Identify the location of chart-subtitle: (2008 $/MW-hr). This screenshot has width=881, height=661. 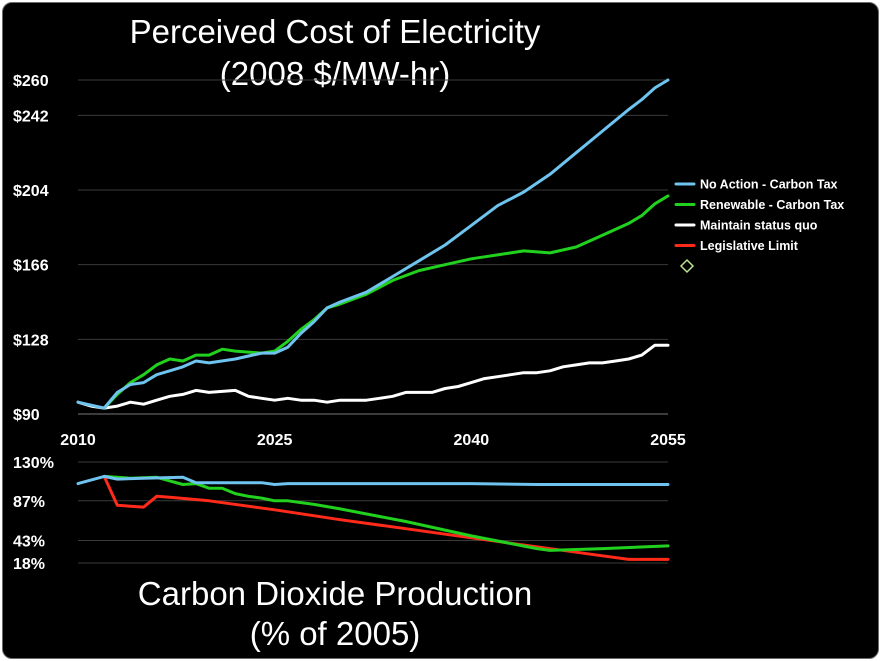
(335, 73).